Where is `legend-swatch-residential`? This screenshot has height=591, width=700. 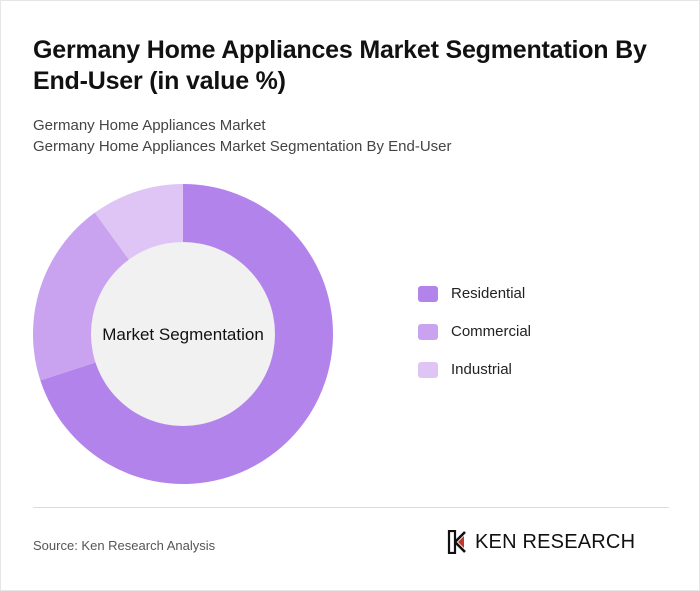 legend-swatch-residential is located at coordinates (428, 293).